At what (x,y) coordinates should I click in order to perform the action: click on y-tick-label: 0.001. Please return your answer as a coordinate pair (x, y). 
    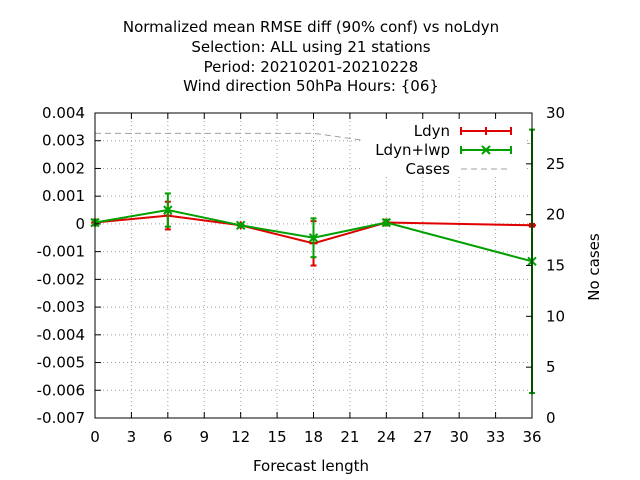
    Looking at the image, I should click on (63, 196).